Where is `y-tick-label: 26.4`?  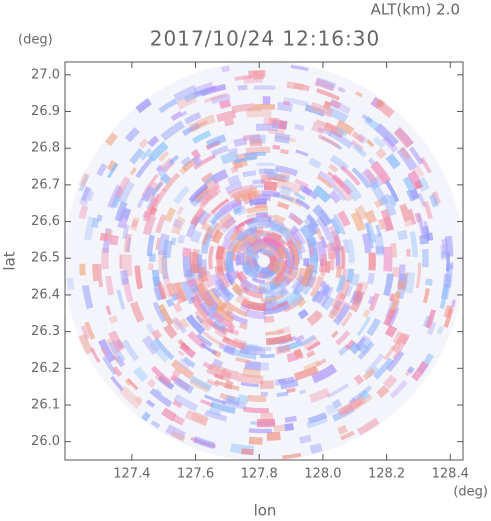 y-tick-label: 26.4 is located at coordinates (45, 294).